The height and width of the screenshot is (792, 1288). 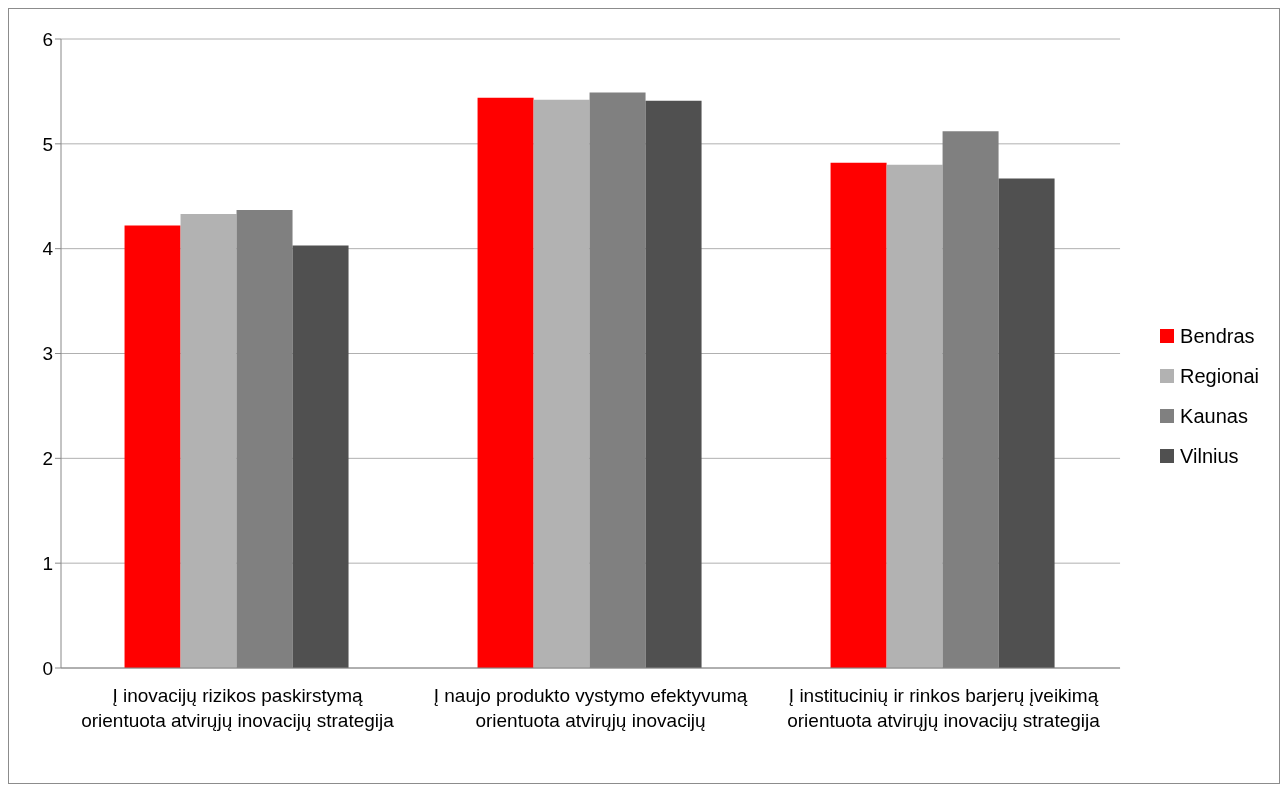 I want to click on x-tick-label: Į naujo produkto vystymo efektyvumą orientuota atvirųjų inovacijų, so click(x=590, y=708).